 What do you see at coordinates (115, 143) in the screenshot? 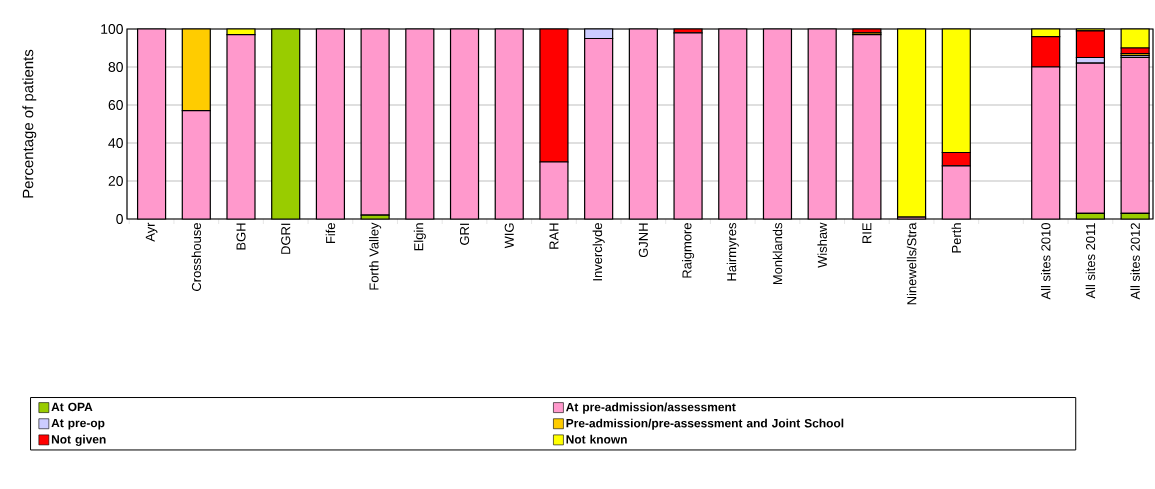
I see `y-tick-label: 40` at bounding box center [115, 143].